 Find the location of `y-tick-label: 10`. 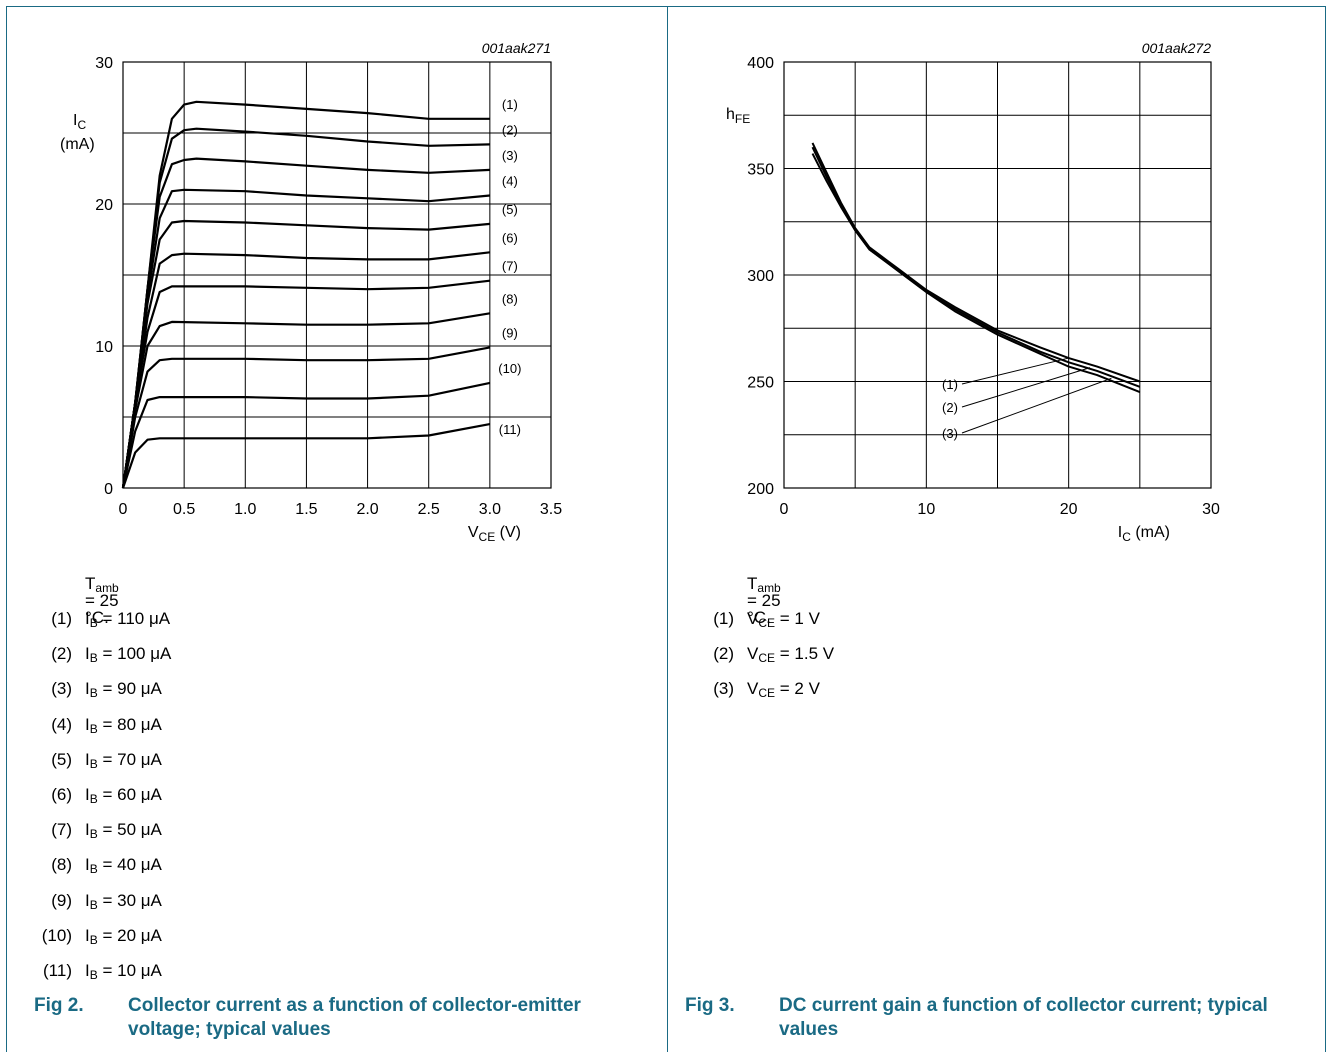

y-tick-label: 10 is located at coordinates (104, 347).